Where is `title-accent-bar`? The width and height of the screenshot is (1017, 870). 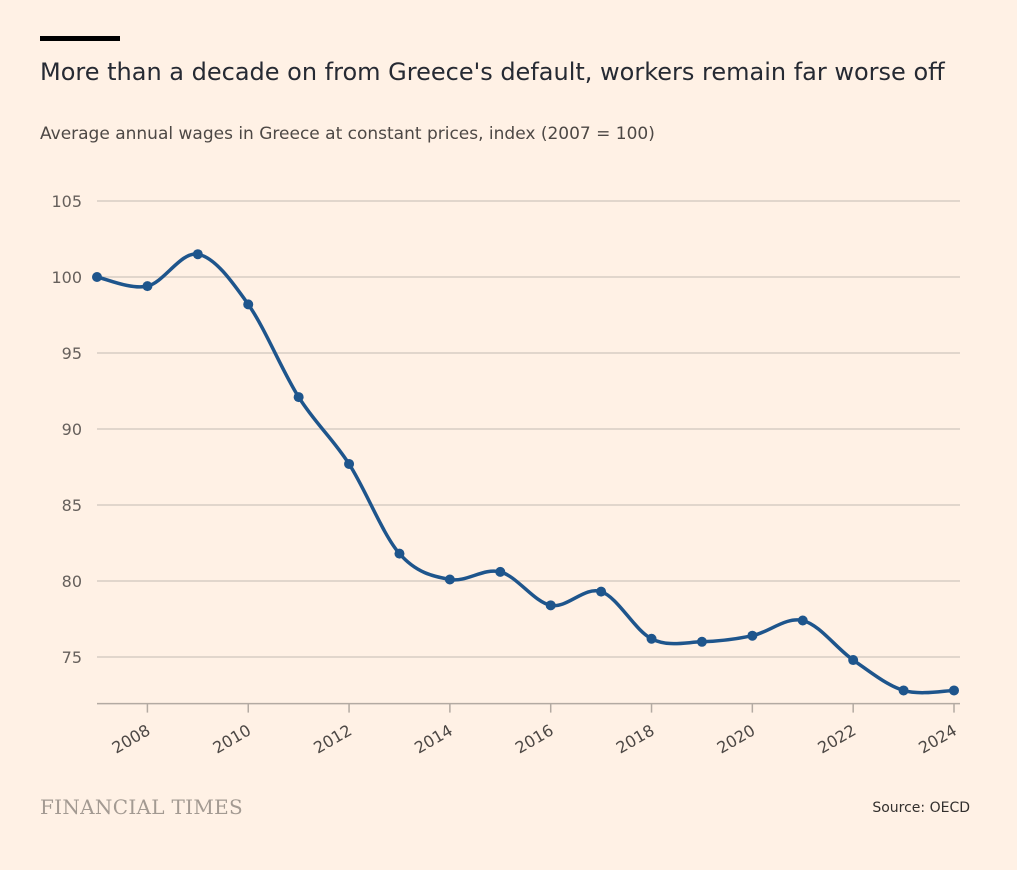
title-accent-bar is located at coordinates (80, 38).